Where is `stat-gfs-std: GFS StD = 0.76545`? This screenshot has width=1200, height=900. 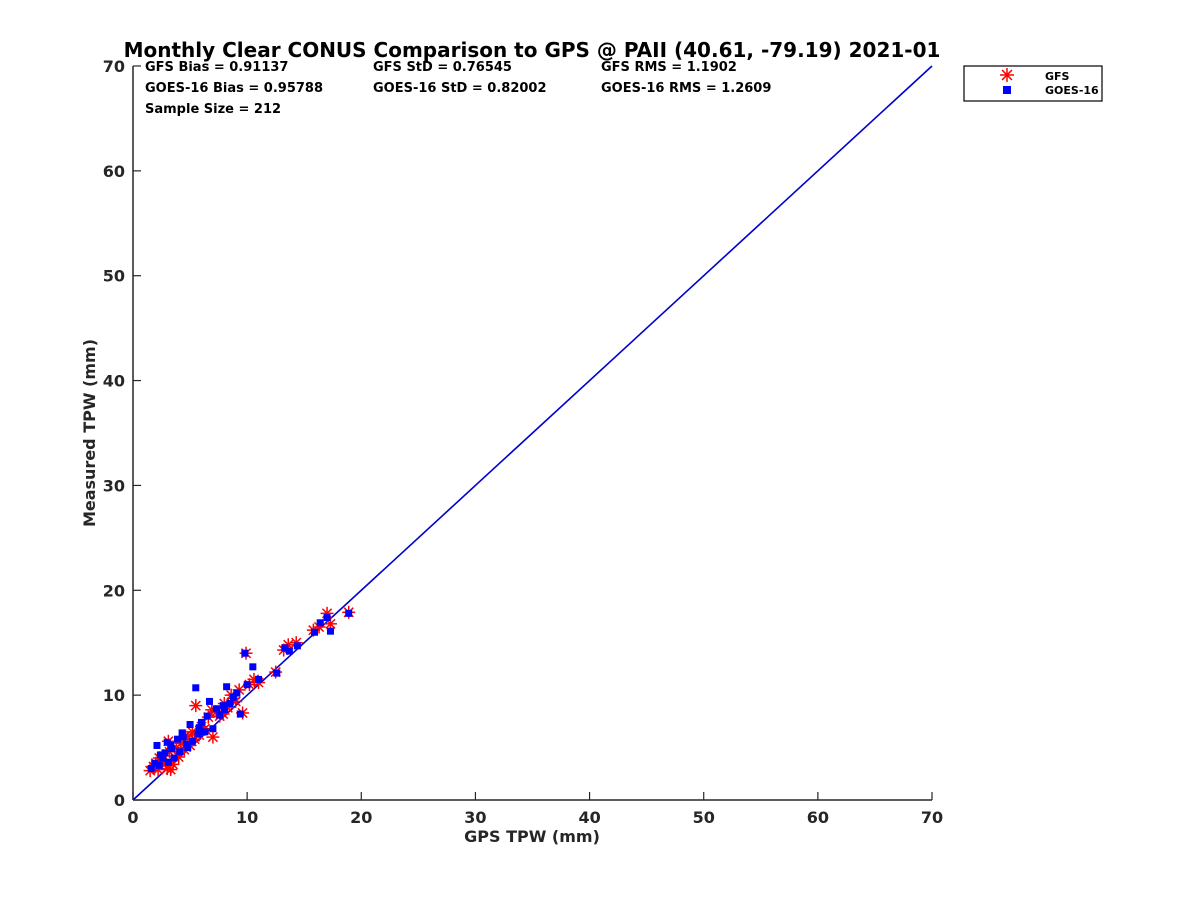 stat-gfs-std: GFS StD = 0.76545 is located at coordinates (442, 67).